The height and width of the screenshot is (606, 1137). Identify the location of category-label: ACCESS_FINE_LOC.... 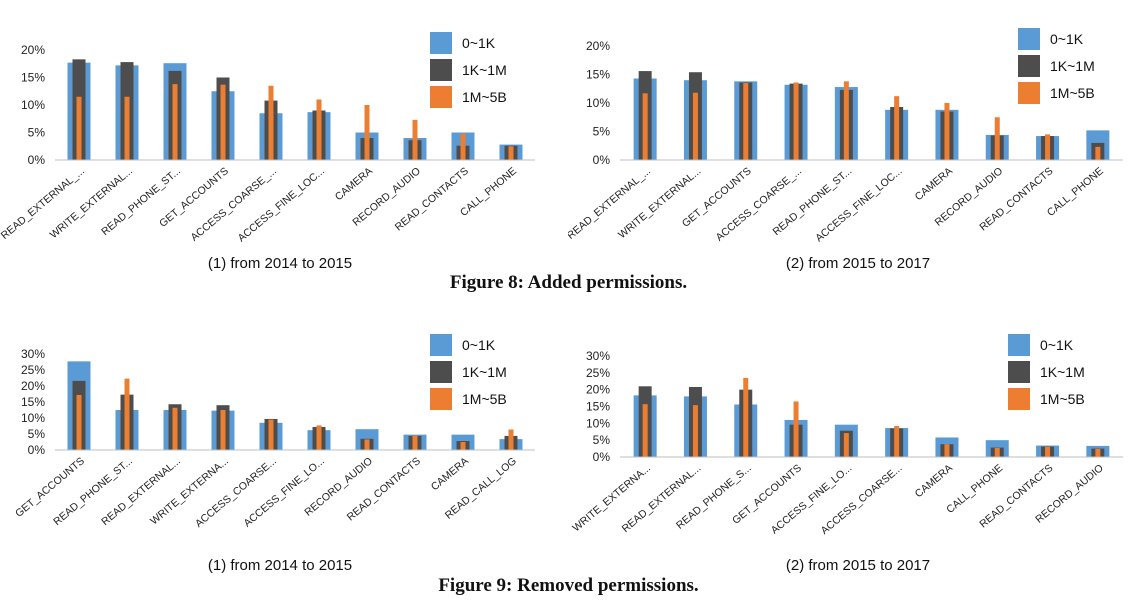
(858, 204).